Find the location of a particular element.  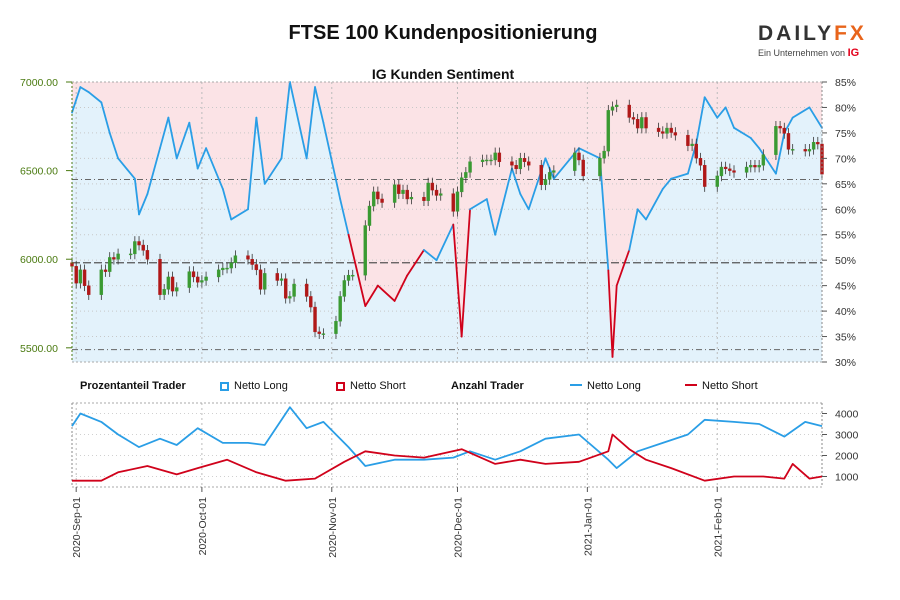

y-right-tick-label: 55% is located at coordinates (845, 236).